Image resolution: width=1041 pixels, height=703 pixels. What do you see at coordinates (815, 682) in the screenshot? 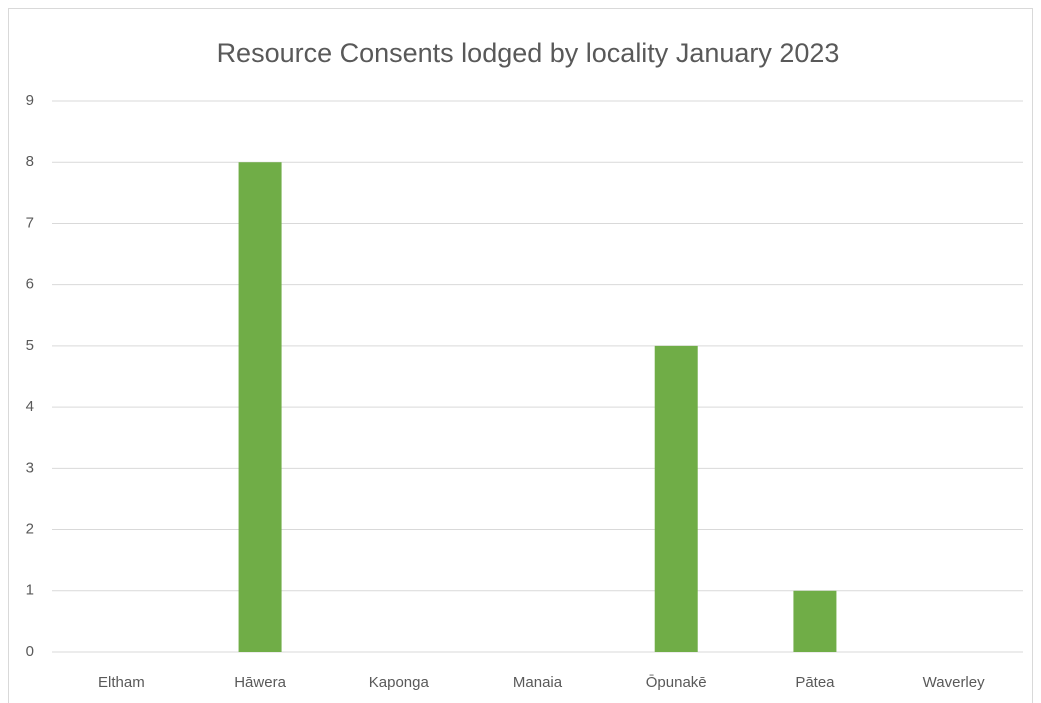
I see `x-tick-label: Pātea` at bounding box center [815, 682].